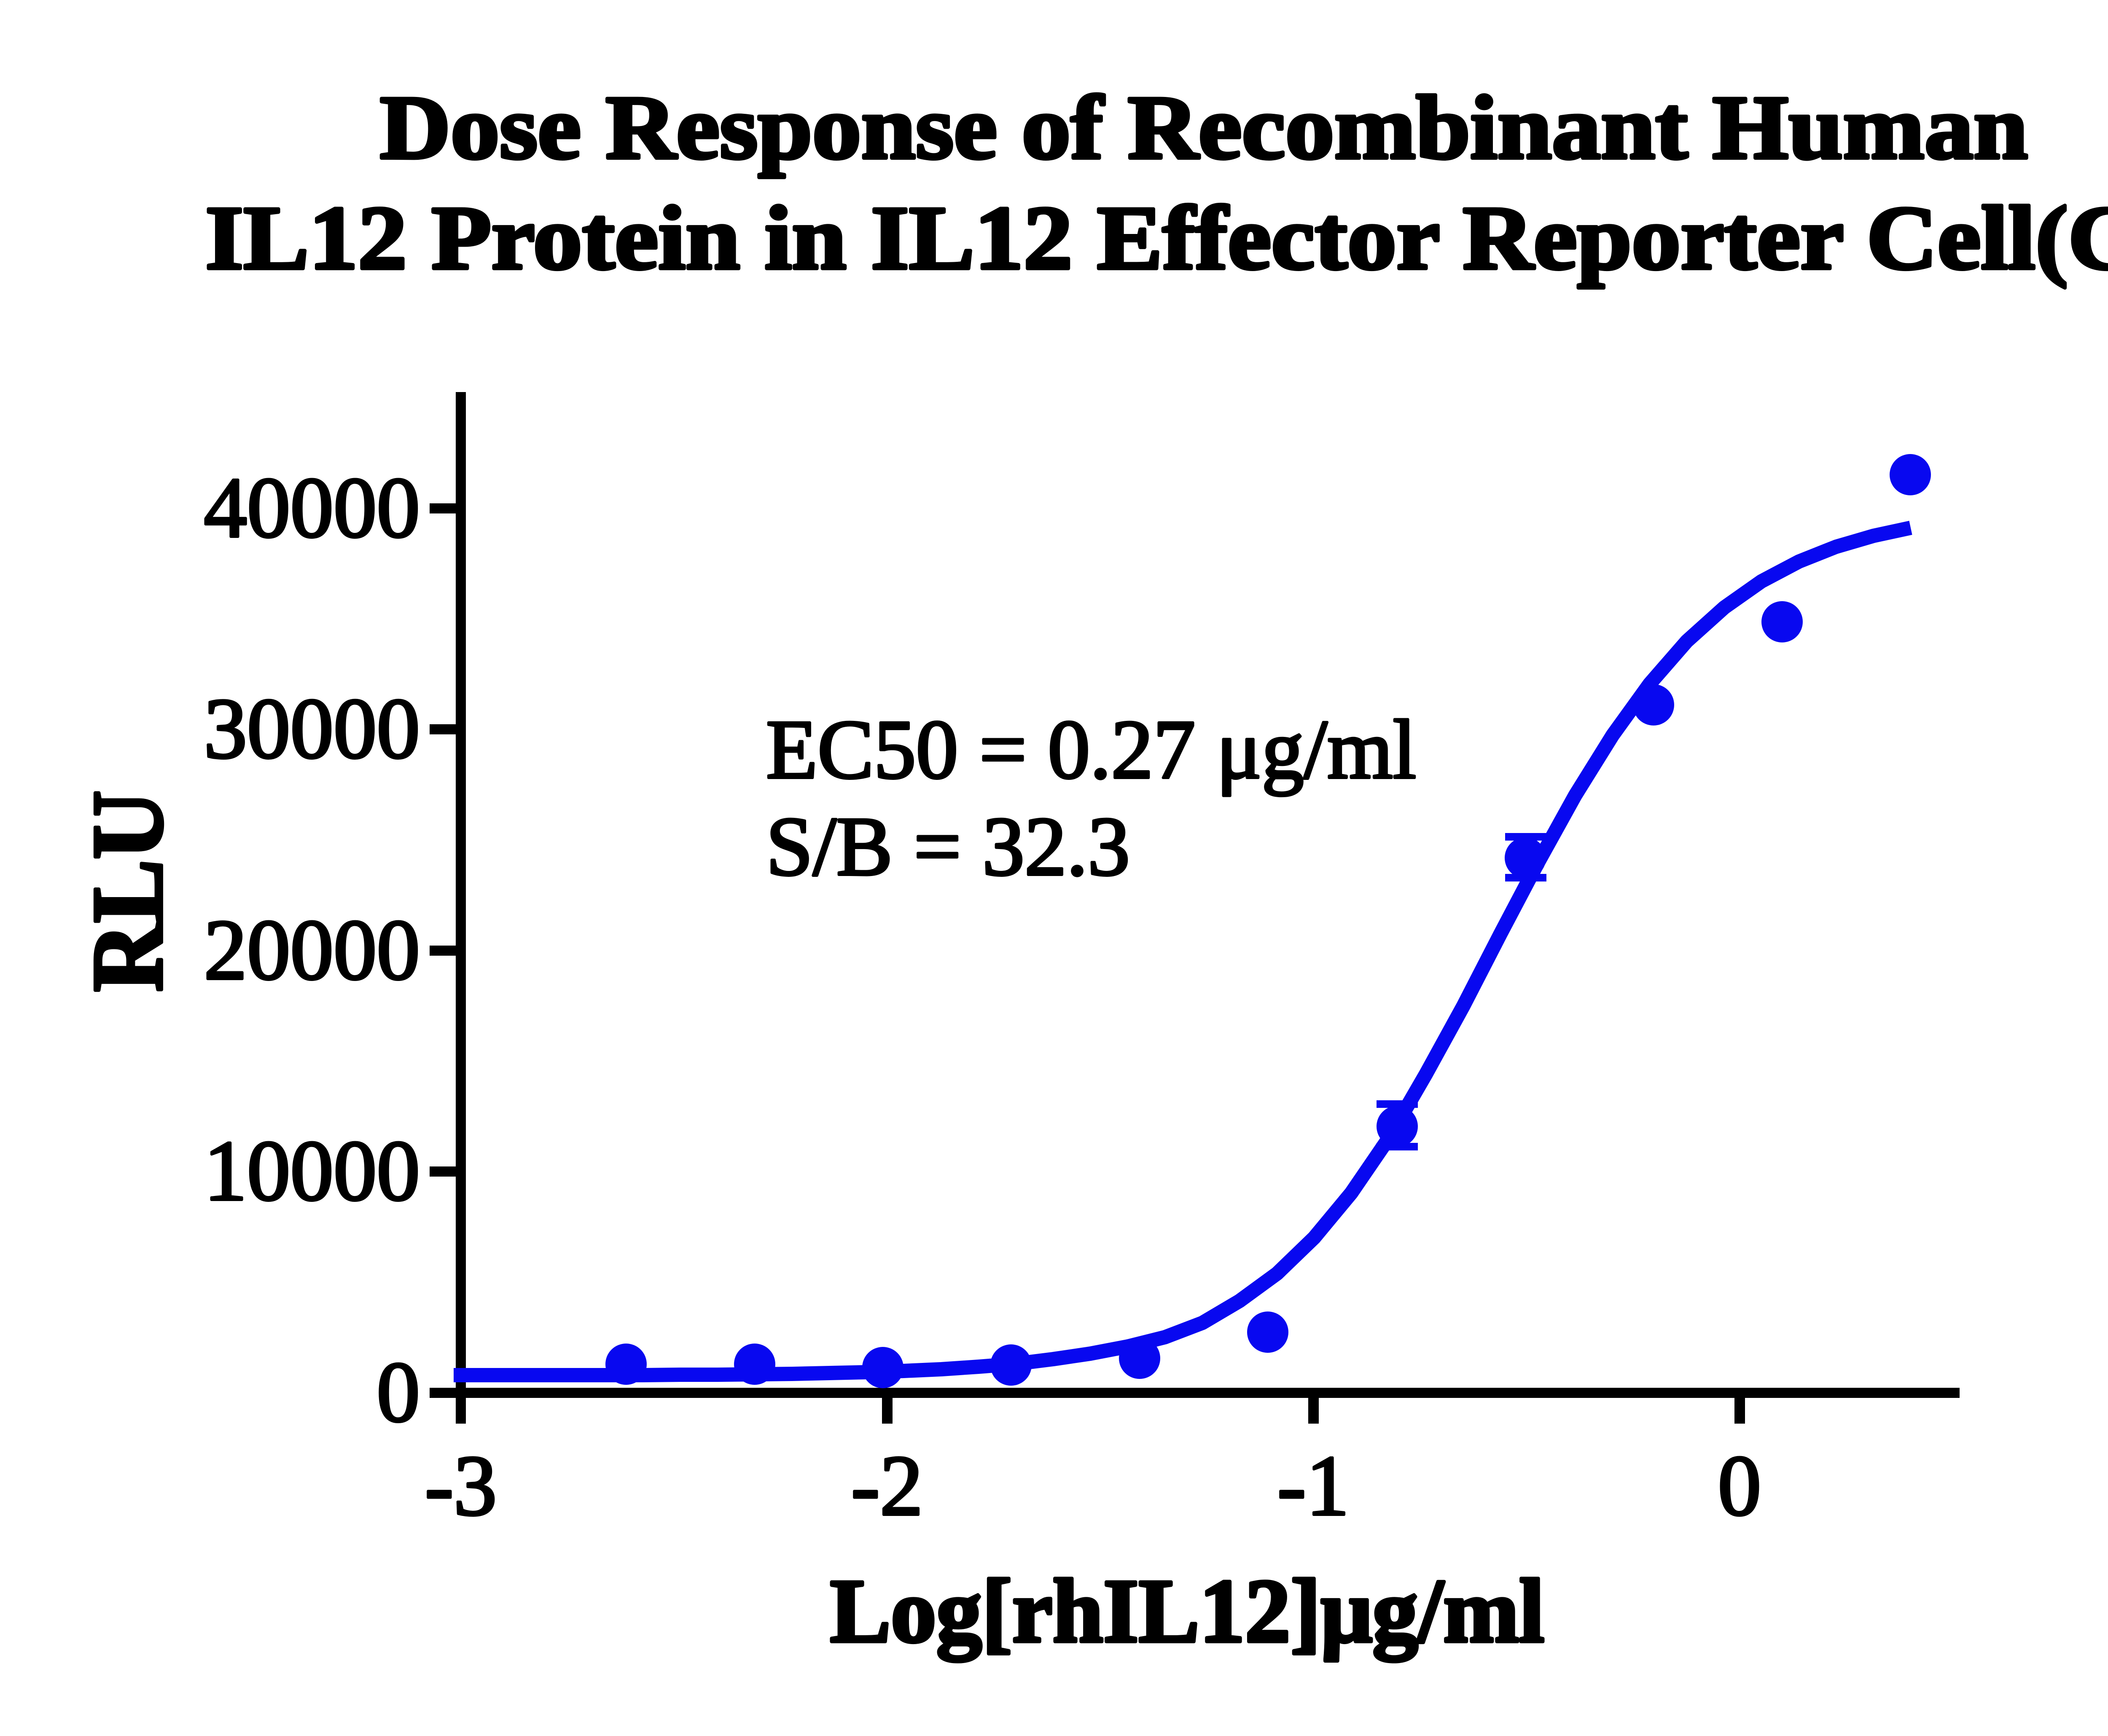 The image size is (2108, 1736). Describe the element at coordinates (887, 1486) in the screenshot. I see `svg-text: -2` at that location.